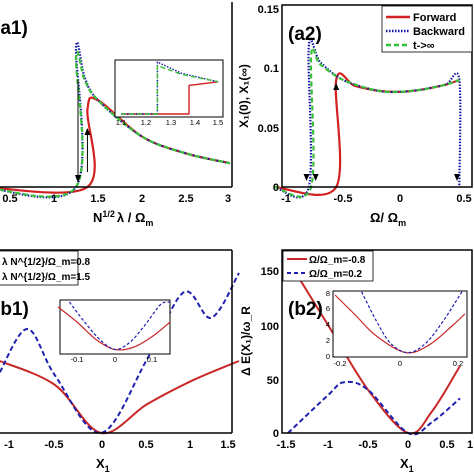  What do you see at coordinates (268, 10) in the screenshot?
I see `panel-a2-ytick: 0.15` at bounding box center [268, 10].